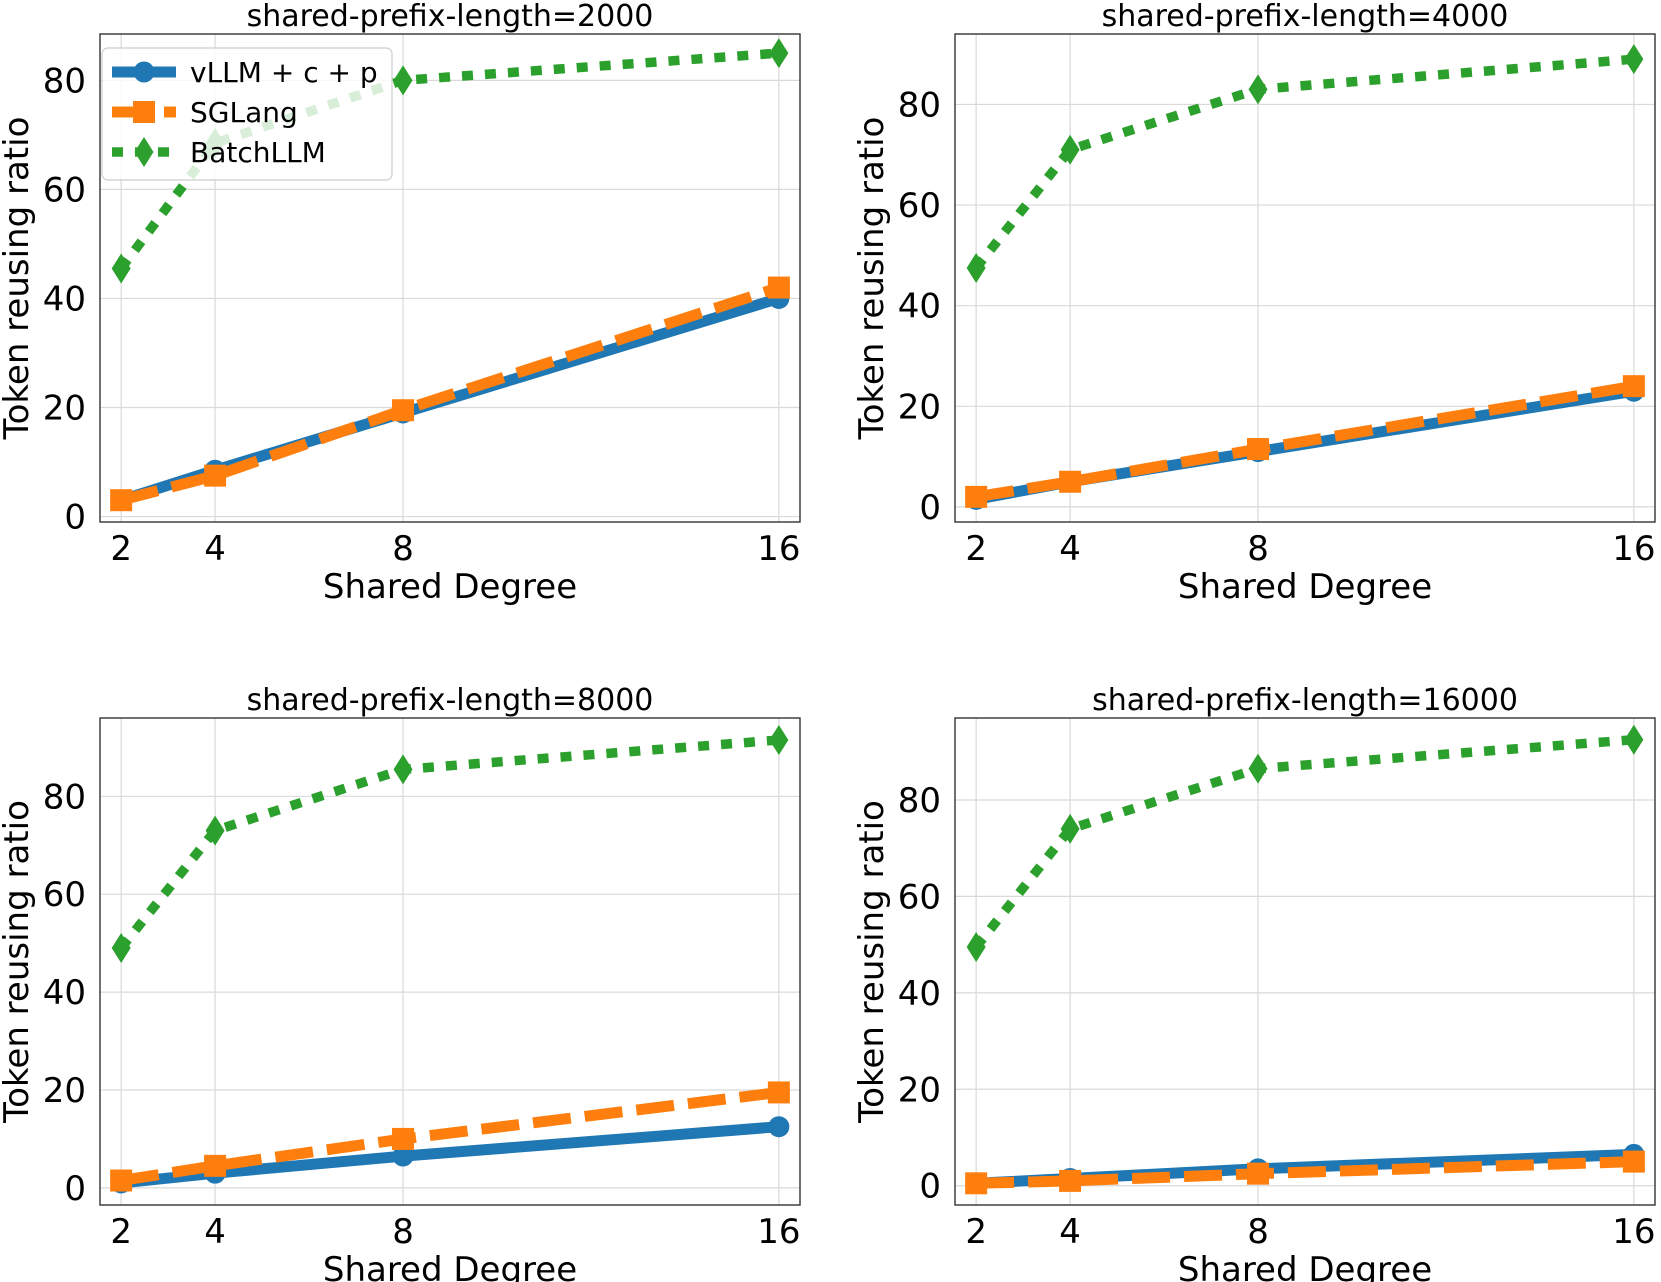 This screenshot has height=1282, width=1661. I want to click on legend: vLLM + c + p SGLang BatchLLM, so click(247, 114).